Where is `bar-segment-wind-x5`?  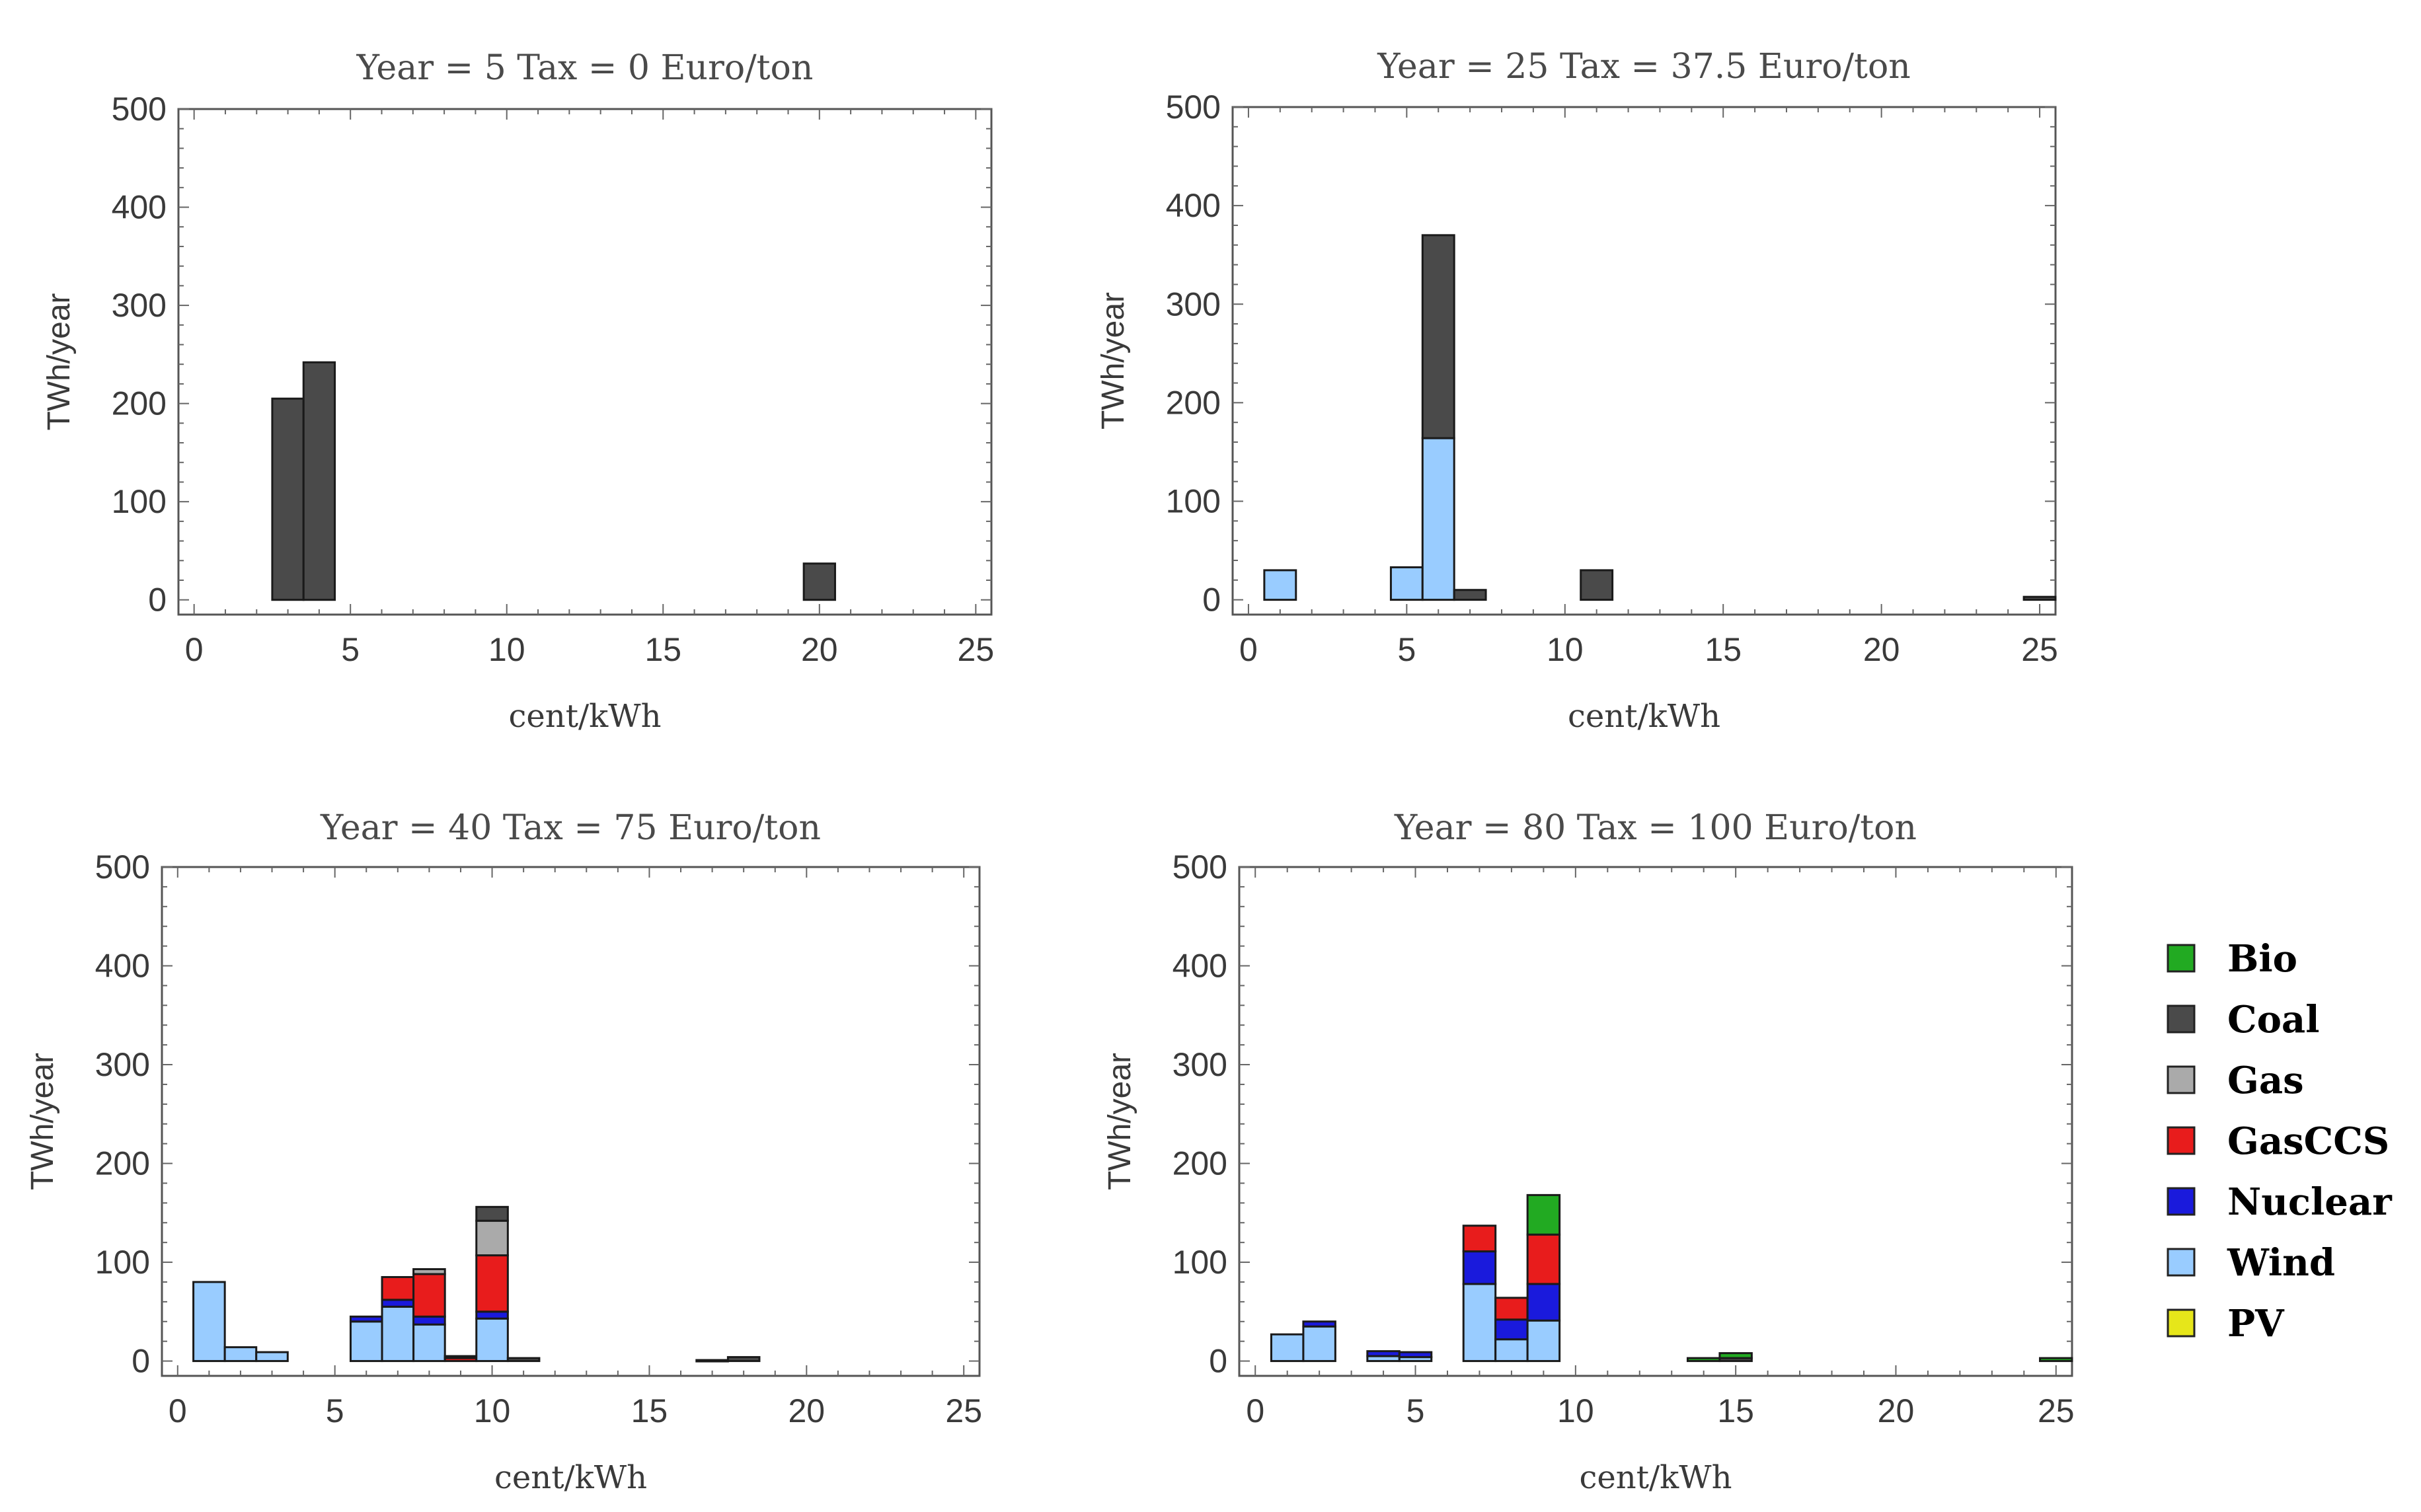 bar-segment-wind-x5 is located at coordinates (1406, 583).